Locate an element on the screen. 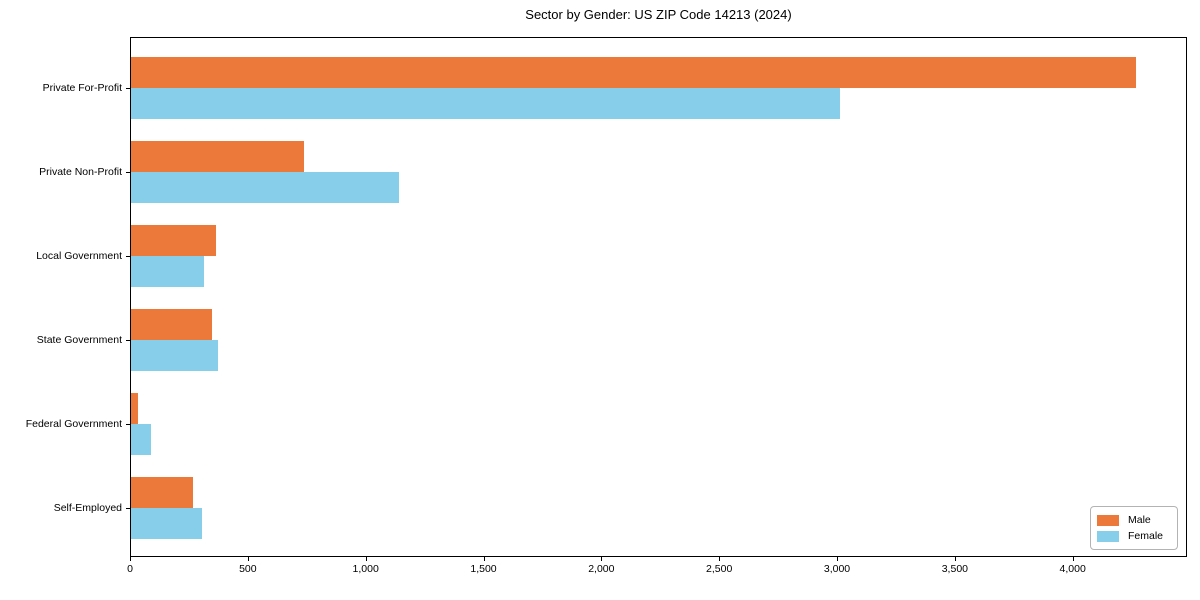 This screenshot has width=1200, height=600. legend-swatch-male is located at coordinates (1108, 520).